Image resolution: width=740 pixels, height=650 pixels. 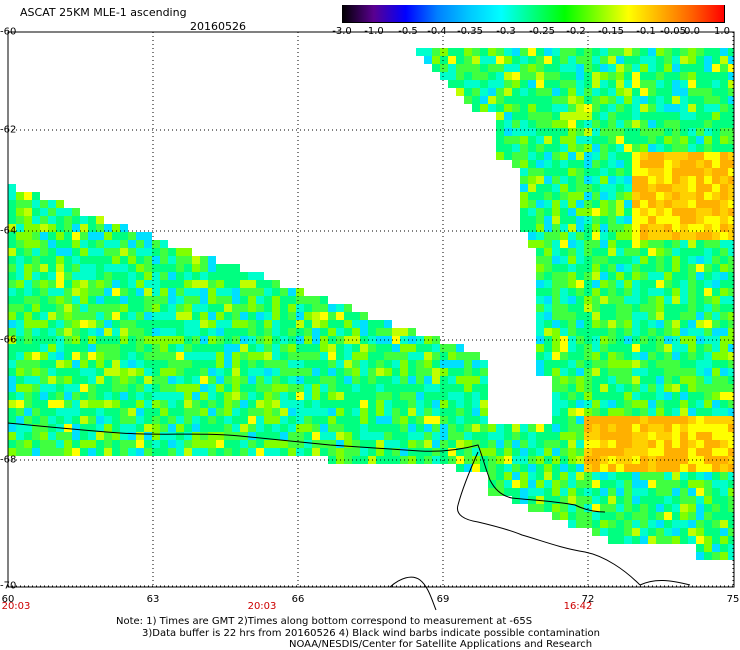 What do you see at coordinates (443, 599) in the screenshot?
I see `lon-label: 69` at bounding box center [443, 599].